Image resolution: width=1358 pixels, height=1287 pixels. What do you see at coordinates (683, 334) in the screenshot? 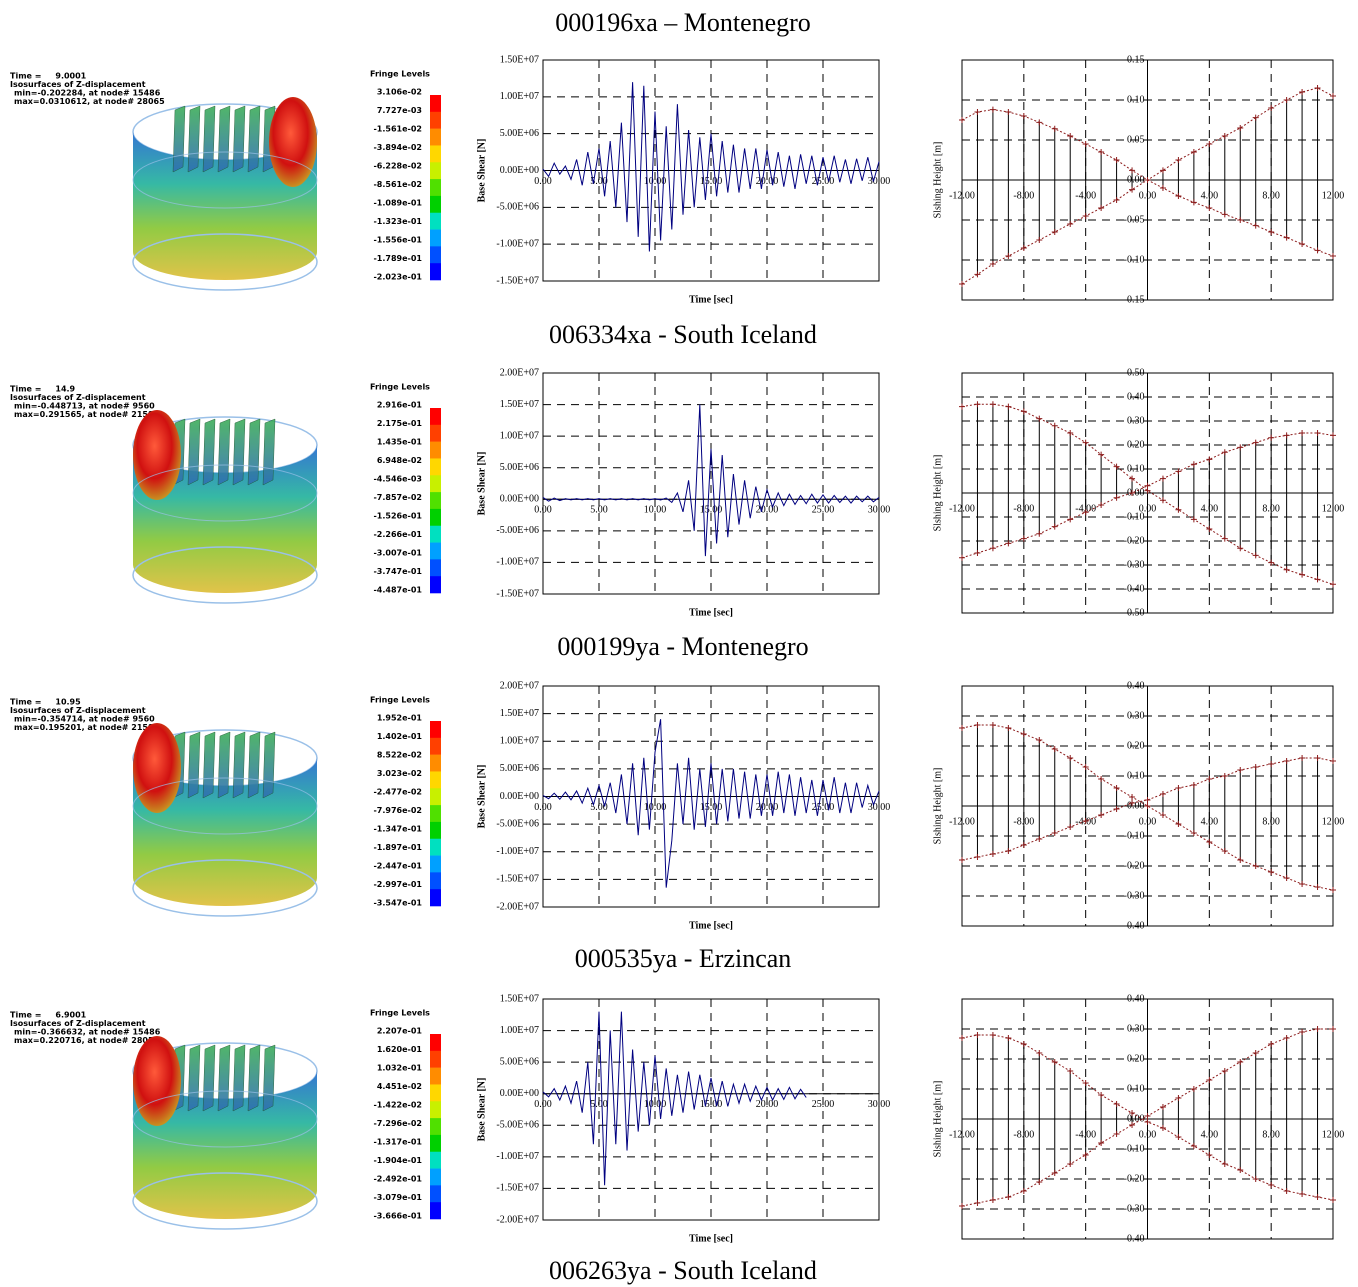
I see `caption: 006334xa - South Iceland` at bounding box center [683, 334].